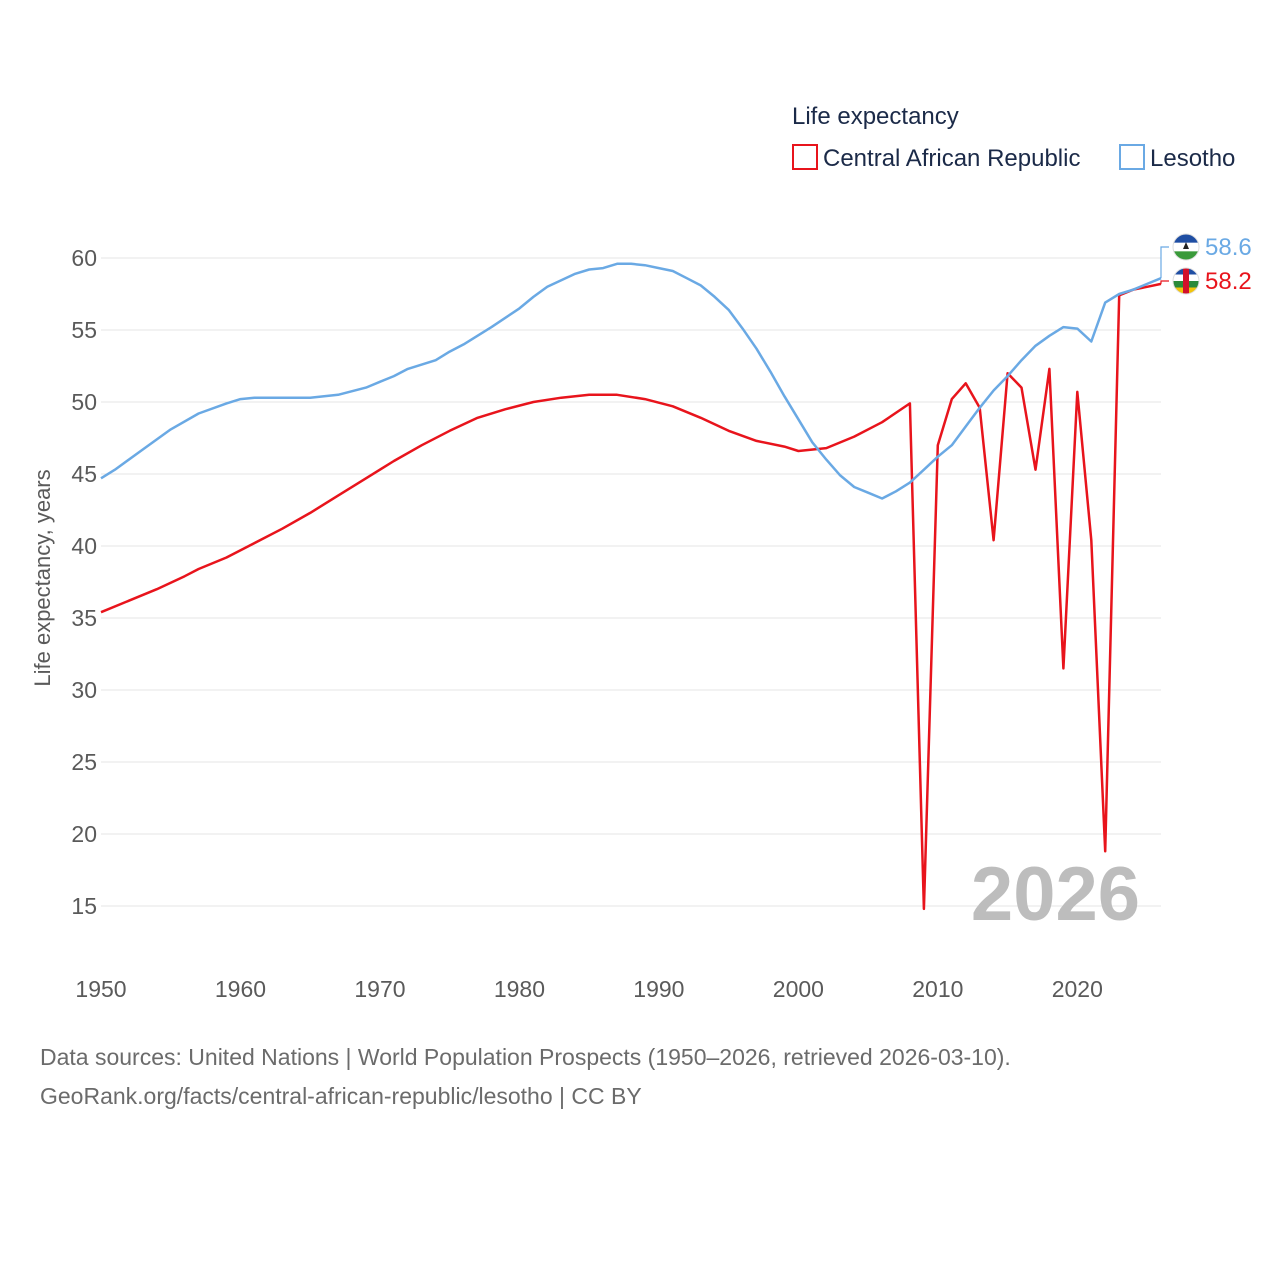  Describe the element at coordinates (84, 906) in the screenshot. I see `y-tick-label-15: 15` at that location.